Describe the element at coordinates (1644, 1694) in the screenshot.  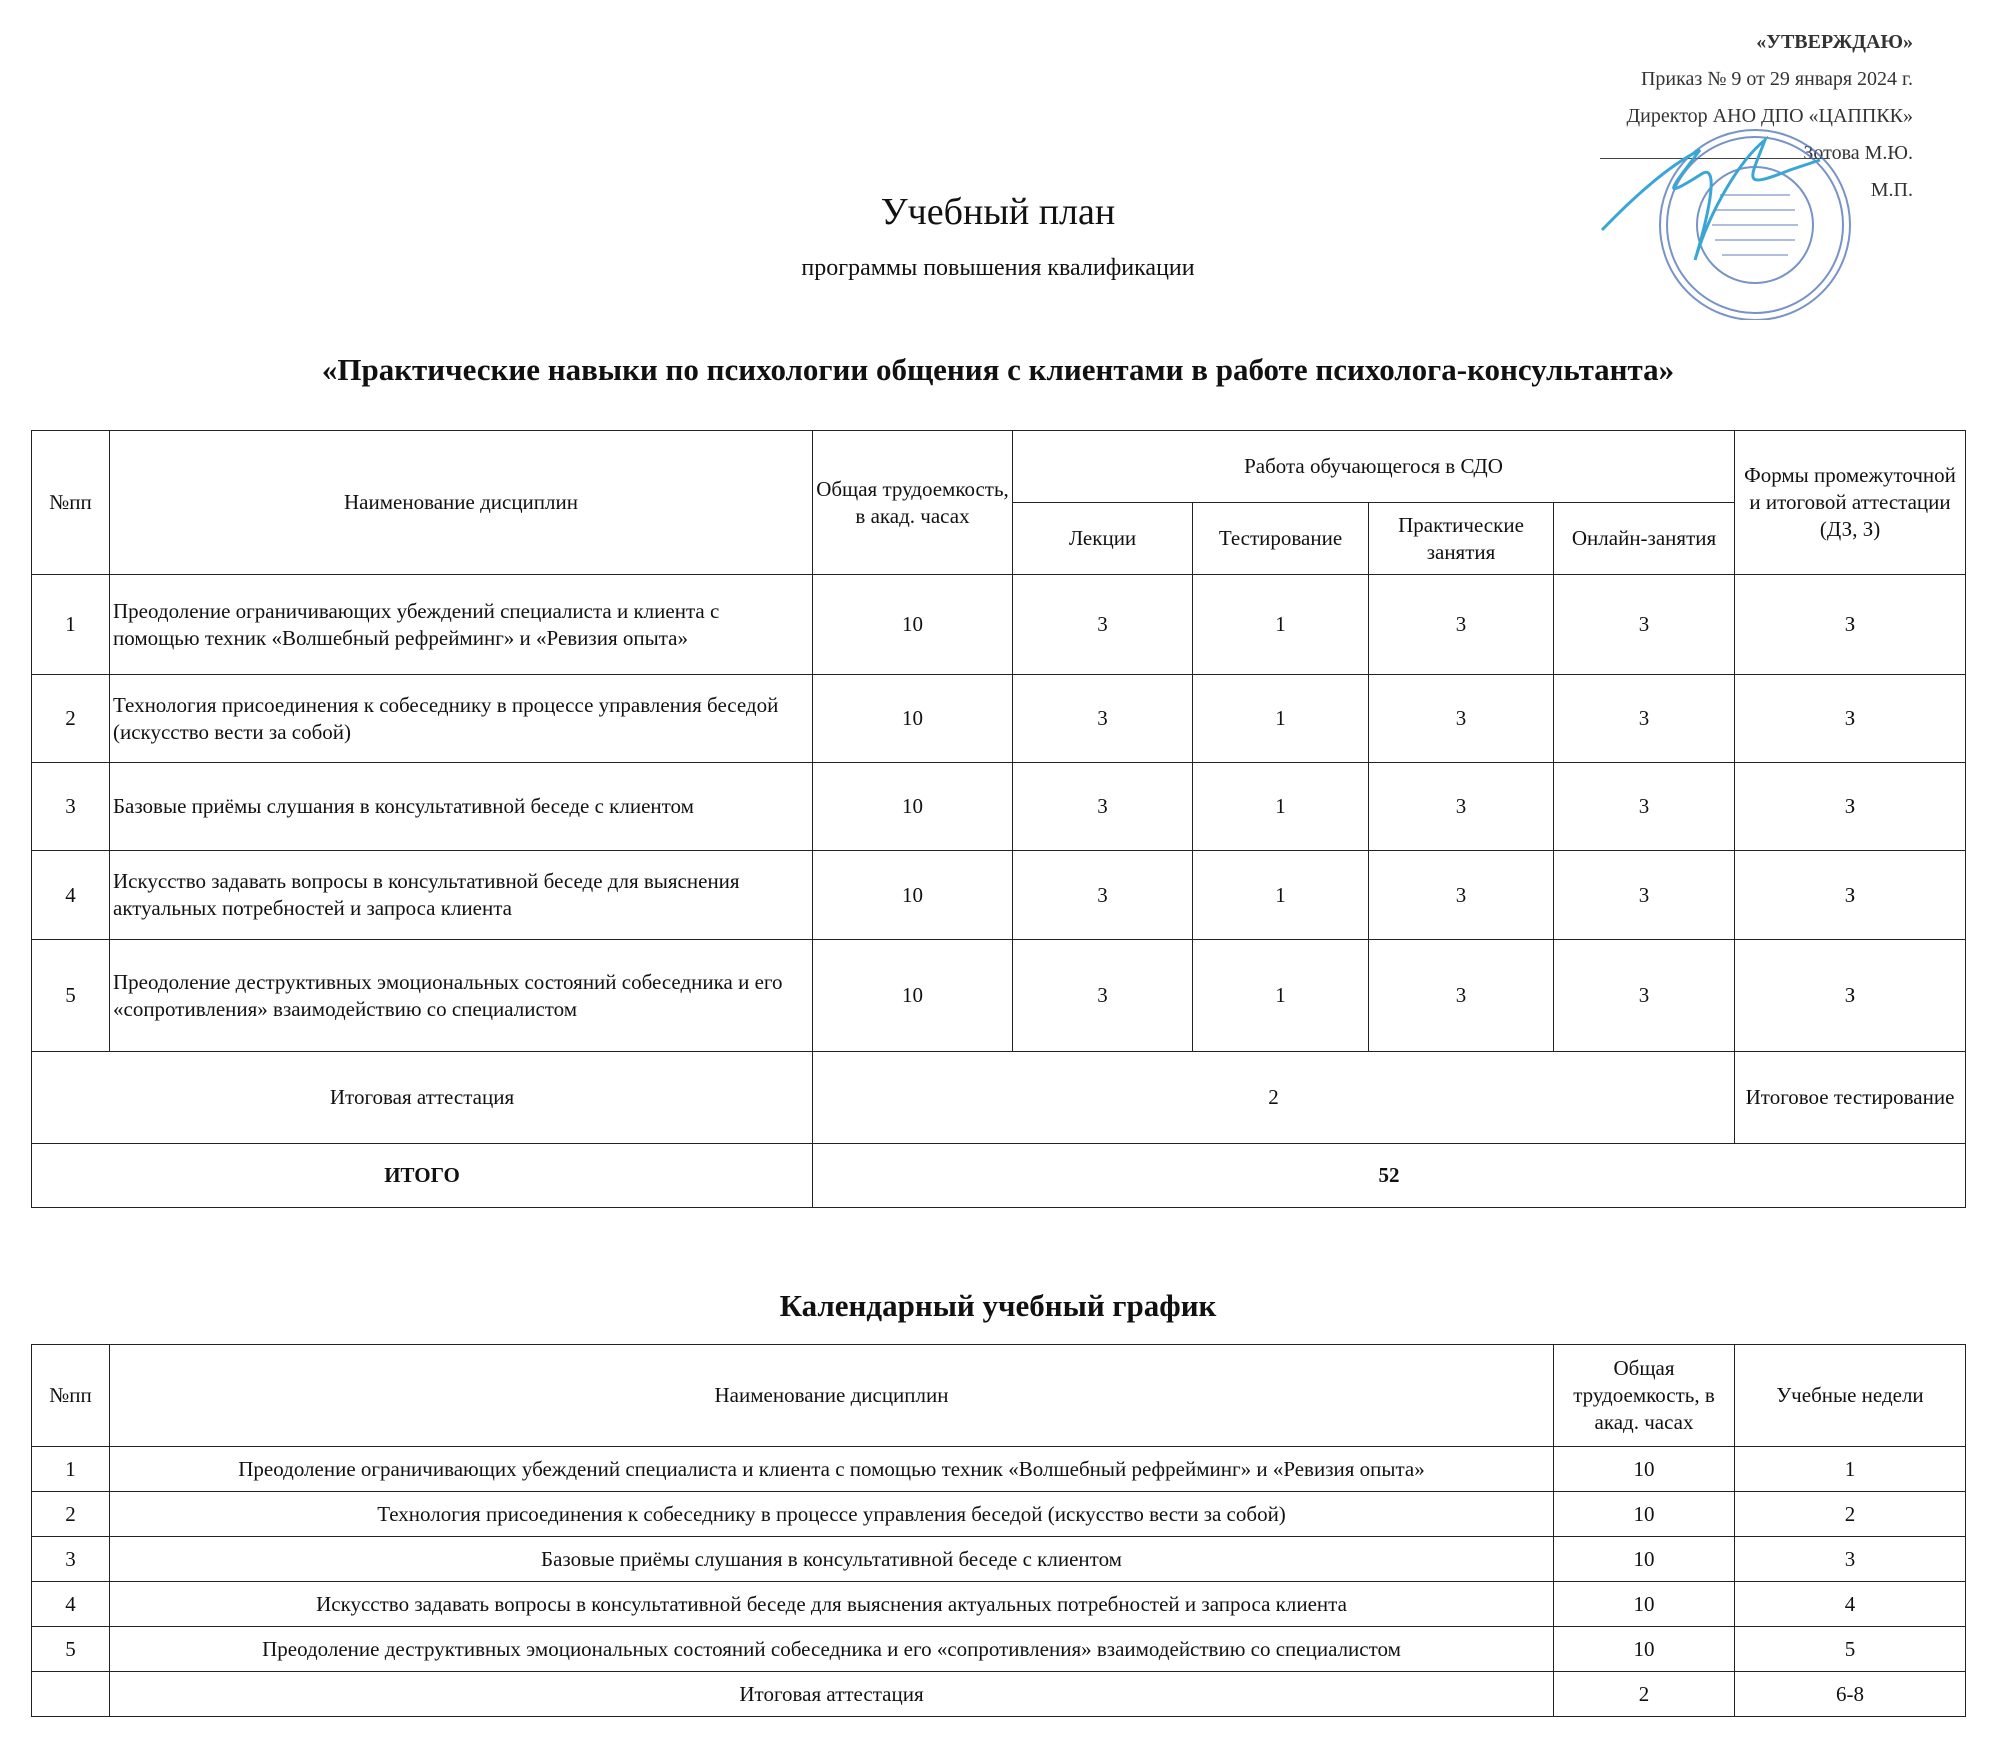
I see `cell-total: 2` at that location.